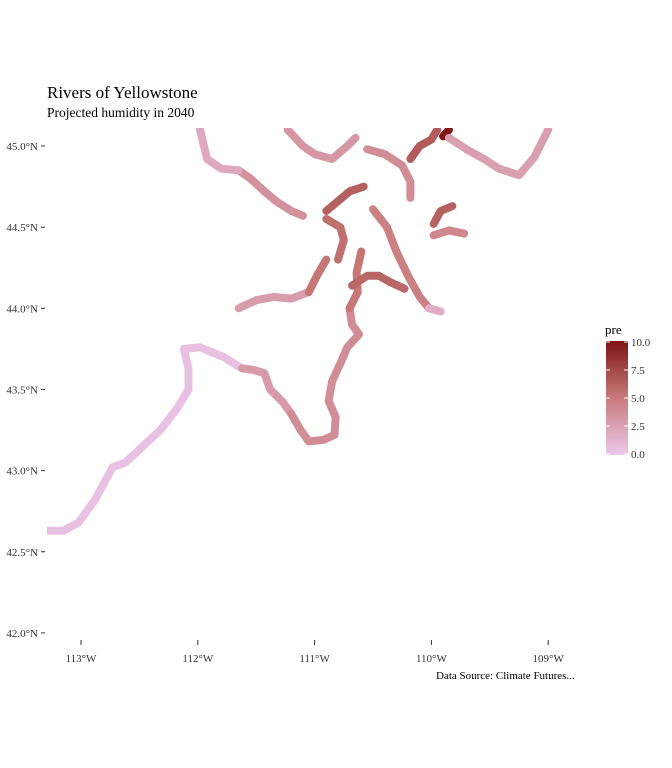 This screenshot has width=672, height=768. What do you see at coordinates (638, 455) in the screenshot?
I see `legend-tick-label: 0.0` at bounding box center [638, 455].